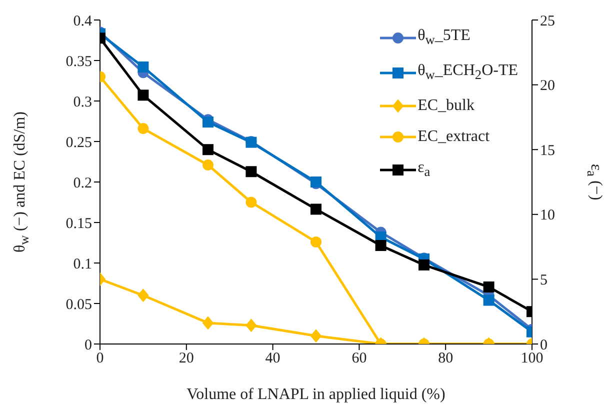  Describe the element at coordinates (186, 358) in the screenshot. I see `x-tick-label: 20` at that location.